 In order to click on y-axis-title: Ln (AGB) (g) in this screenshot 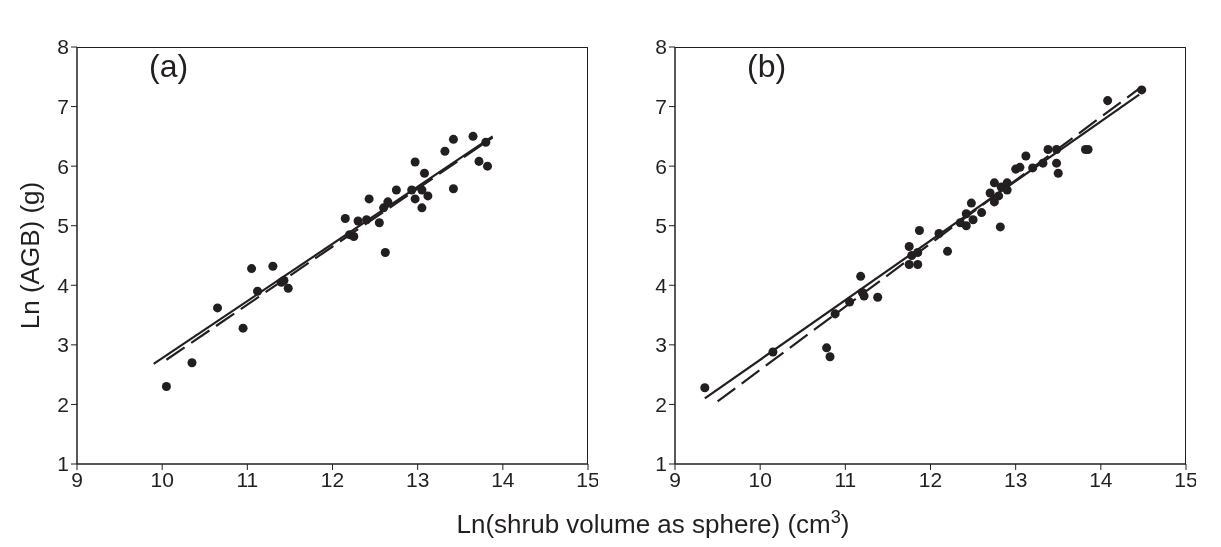, I will do `click(30, 255)`.